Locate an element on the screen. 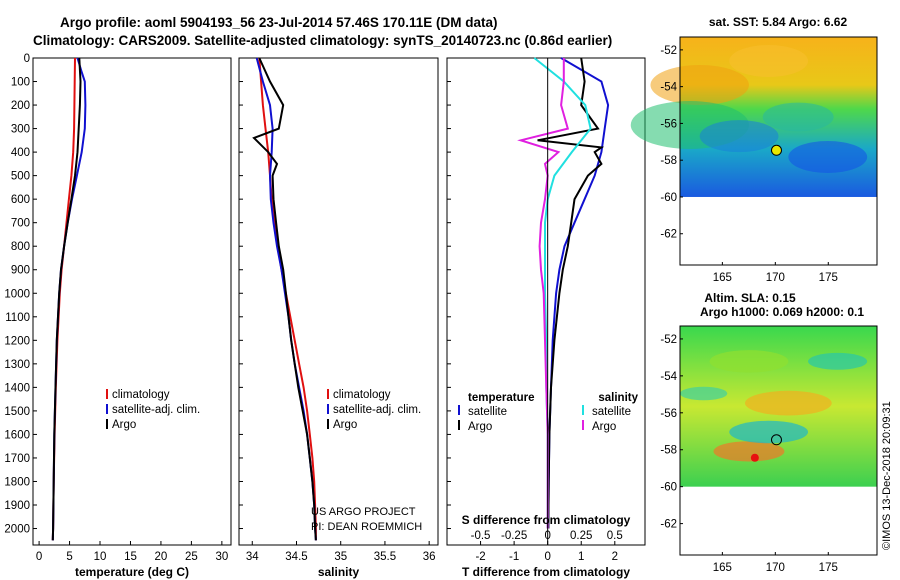  legend-title-temperature: temperature is located at coordinates (501, 398).